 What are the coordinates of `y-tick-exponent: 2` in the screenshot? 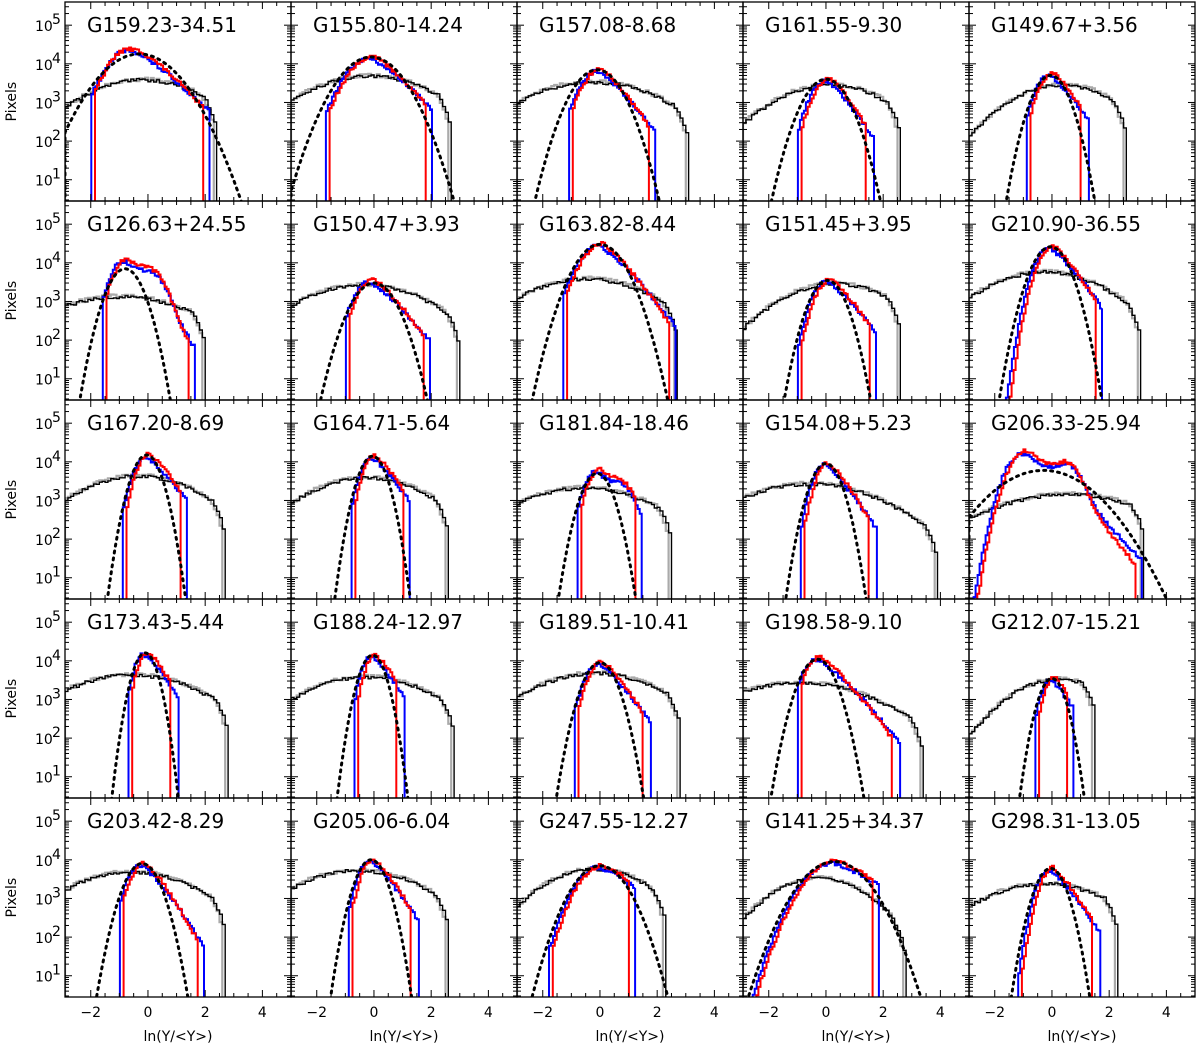 It's located at (56, 932).